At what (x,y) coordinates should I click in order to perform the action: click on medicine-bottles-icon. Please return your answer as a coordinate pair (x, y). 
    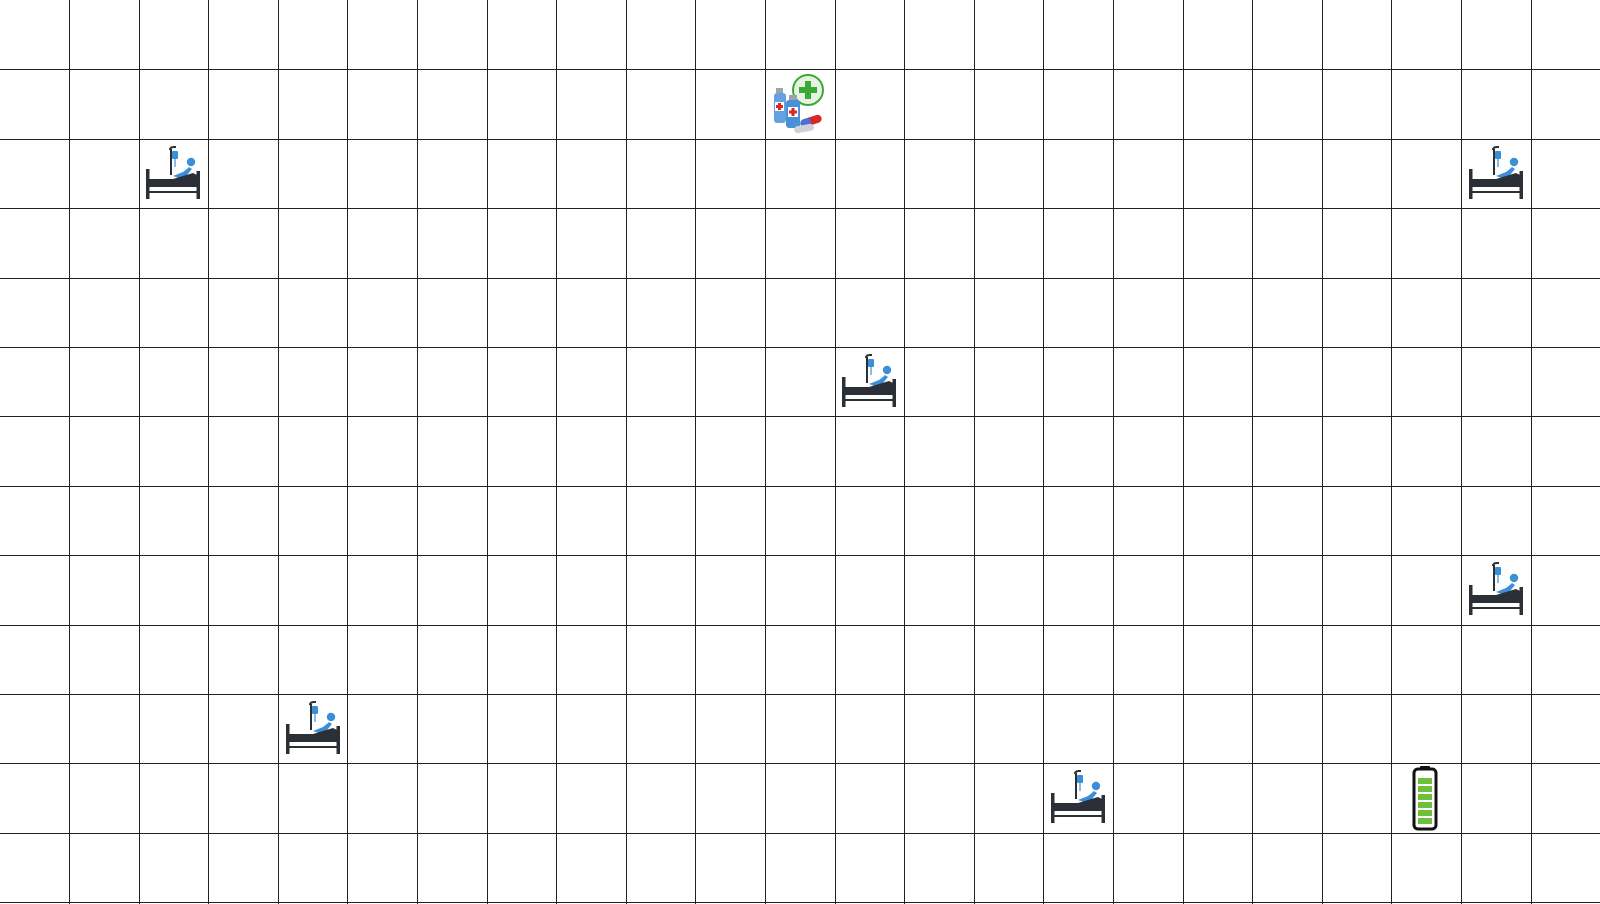
    Looking at the image, I should click on (800, 104).